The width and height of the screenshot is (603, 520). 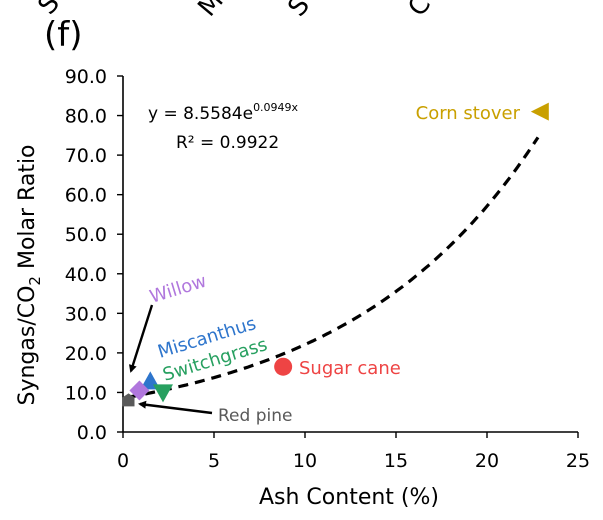 I want to click on red-pine-arrow, so click(x=175, y=407).